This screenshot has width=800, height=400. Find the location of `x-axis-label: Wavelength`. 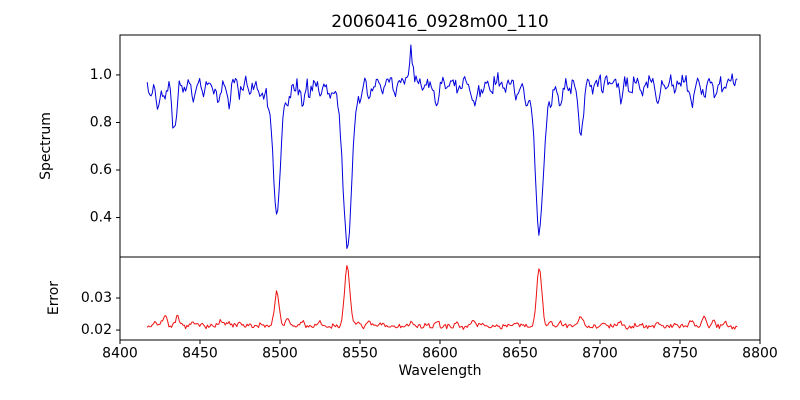

x-axis-label: Wavelength is located at coordinates (440, 371).